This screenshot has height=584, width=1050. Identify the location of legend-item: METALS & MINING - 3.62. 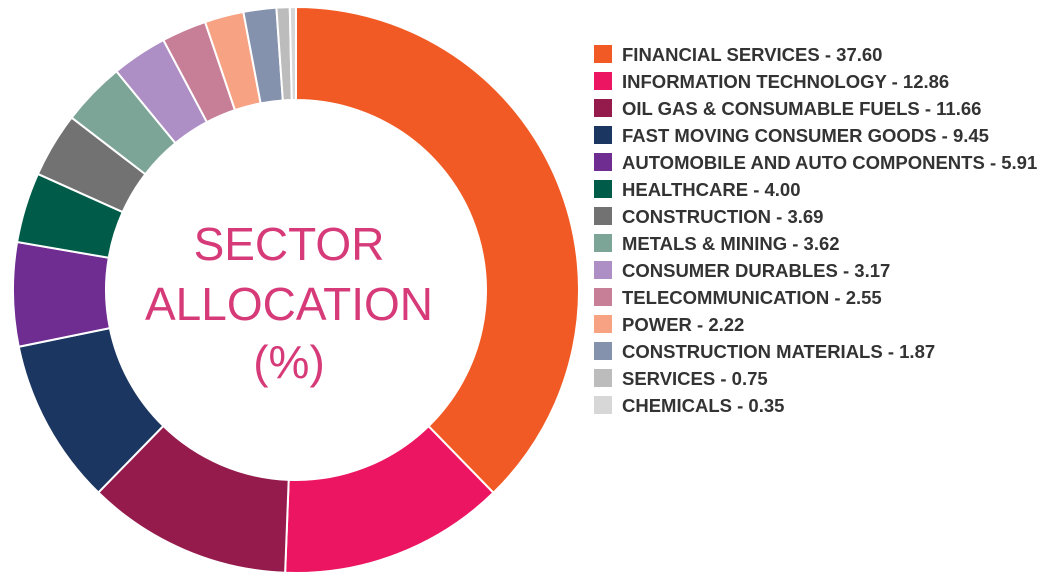
(820, 243).